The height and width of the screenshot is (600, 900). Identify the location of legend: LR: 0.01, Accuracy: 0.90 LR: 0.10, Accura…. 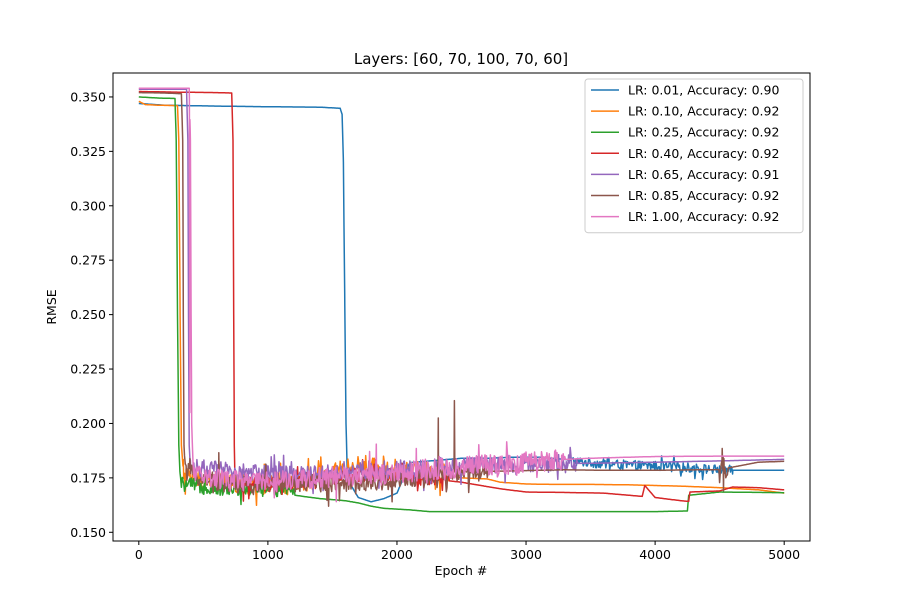
(694, 156).